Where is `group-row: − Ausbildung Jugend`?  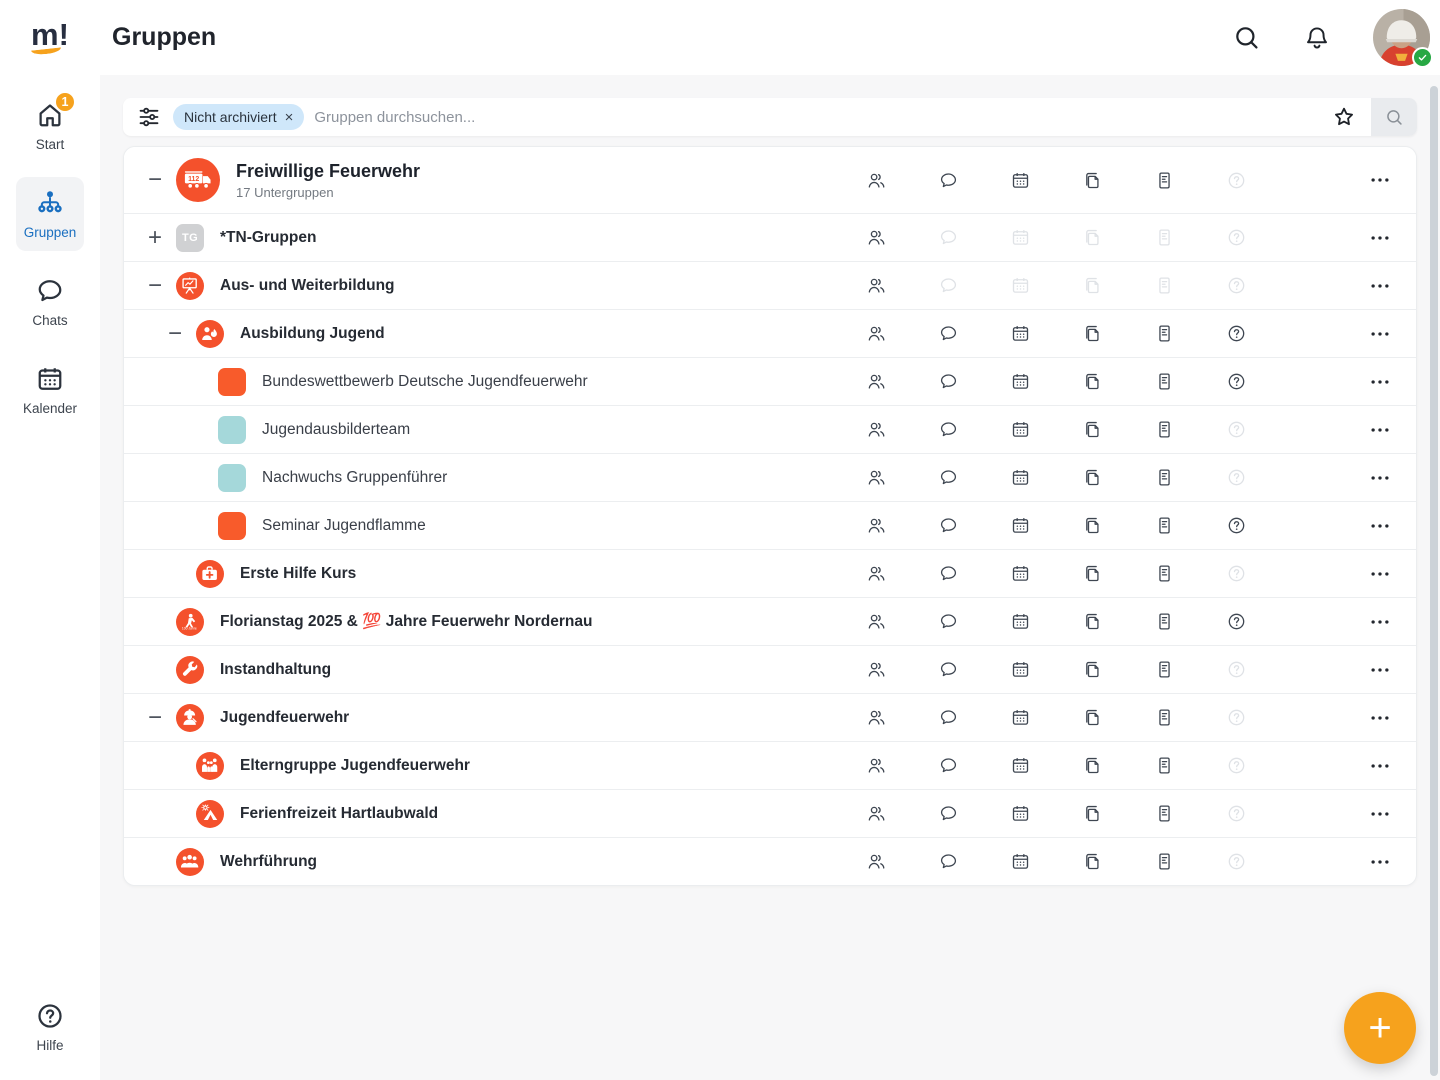 group-row: − Ausbildung Jugend is located at coordinates (770, 333).